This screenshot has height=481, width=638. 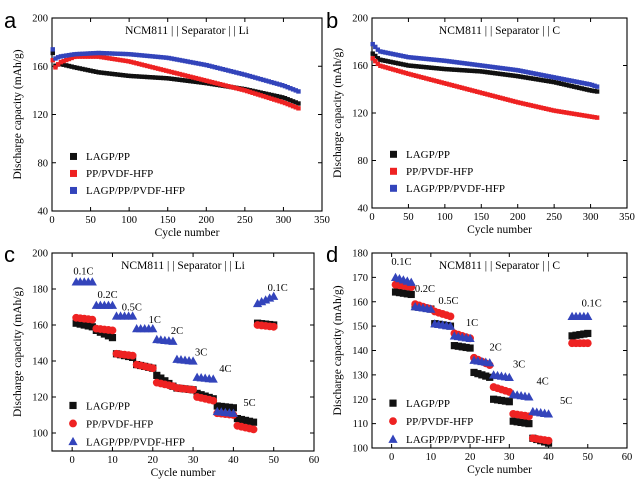 I want to click on legend-label: PP/PVDF-HFP, so click(x=439, y=422).